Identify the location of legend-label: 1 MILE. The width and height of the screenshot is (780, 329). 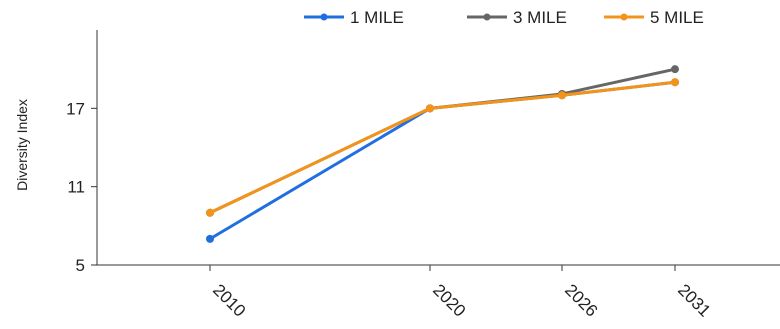
(377, 17).